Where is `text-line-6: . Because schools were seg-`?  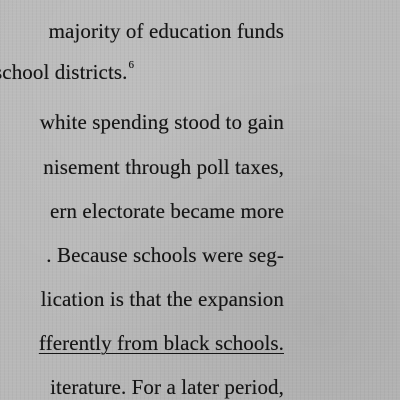
text-line-6: . Because schools were seg- is located at coordinates (165, 255).